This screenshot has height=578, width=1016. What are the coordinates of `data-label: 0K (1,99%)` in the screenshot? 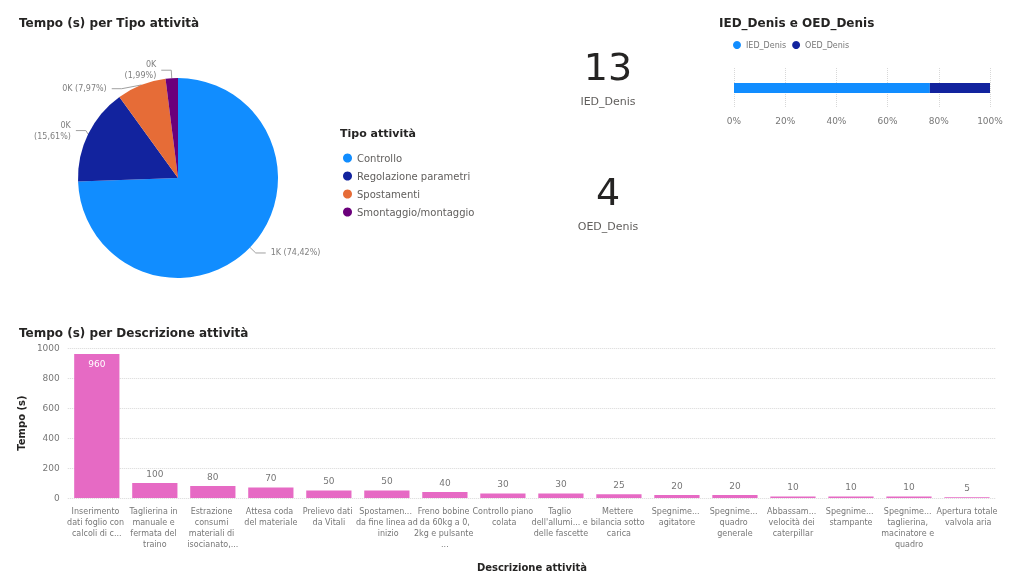 It's located at (140, 70).